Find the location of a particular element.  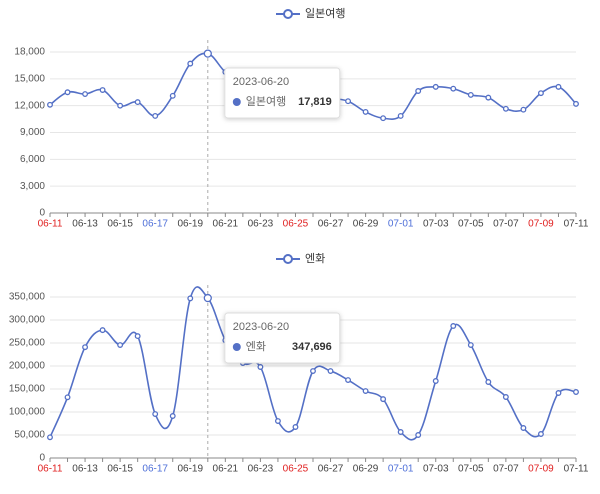

y-tick-label: 3,000 is located at coordinates (32, 186).